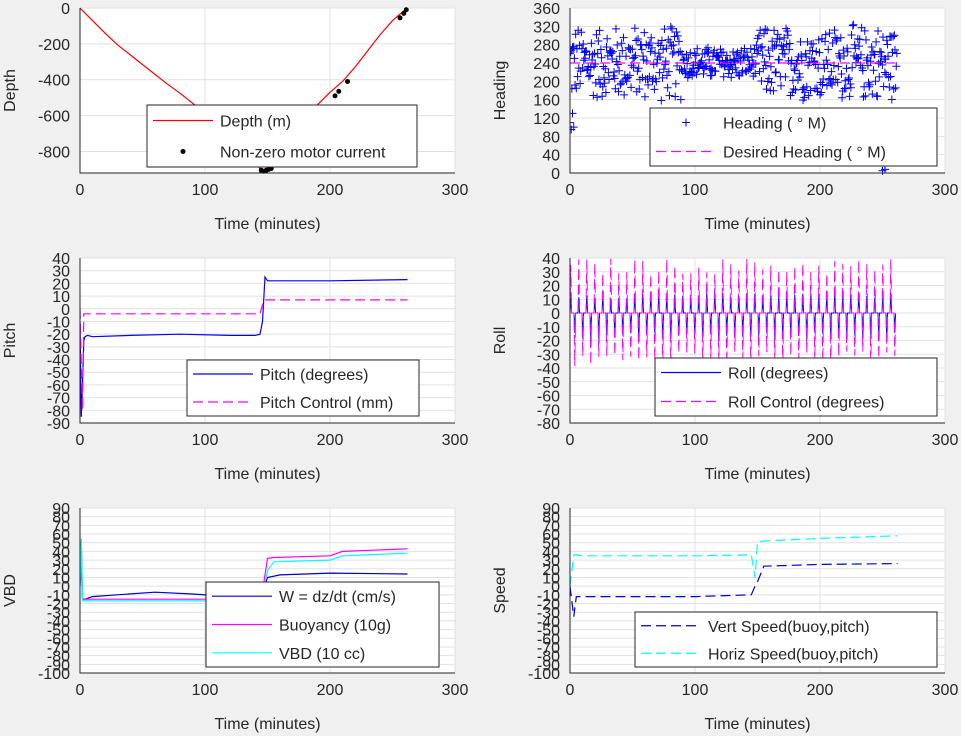  What do you see at coordinates (58, 348) in the screenshot?
I see `y-tick-label: -30` at bounding box center [58, 348].